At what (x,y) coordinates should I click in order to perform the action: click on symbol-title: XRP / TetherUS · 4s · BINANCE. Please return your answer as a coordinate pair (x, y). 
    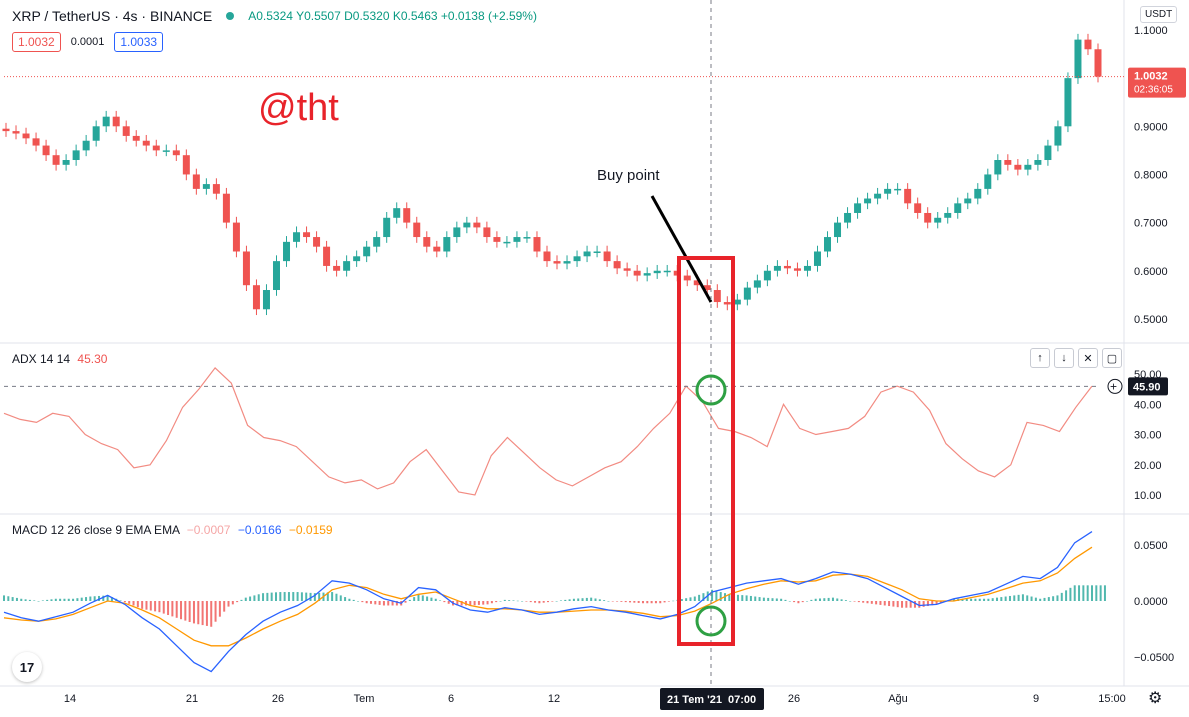
    Looking at the image, I should click on (112, 16).